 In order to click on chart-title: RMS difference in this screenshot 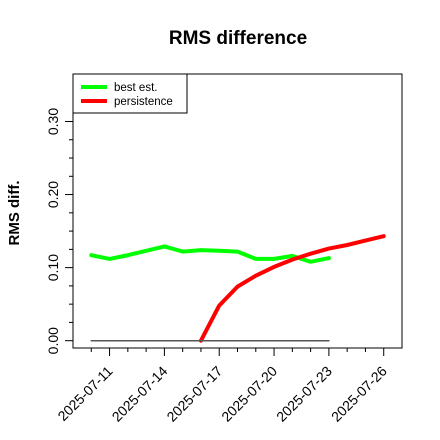, I will do `click(238, 38)`.